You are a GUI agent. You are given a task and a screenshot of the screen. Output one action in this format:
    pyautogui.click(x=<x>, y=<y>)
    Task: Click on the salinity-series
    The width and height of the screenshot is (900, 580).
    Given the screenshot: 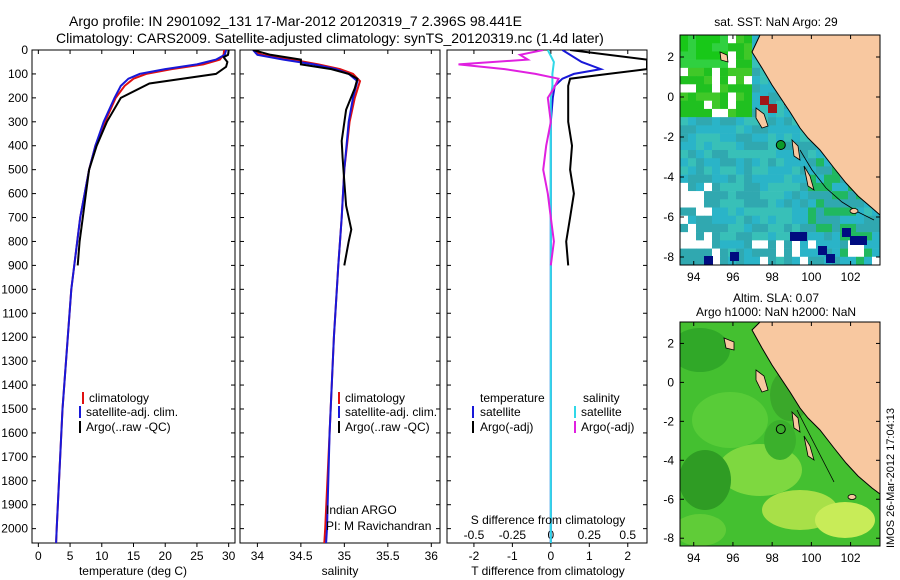 What is the action you would take?
    pyautogui.click(x=307, y=296)
    